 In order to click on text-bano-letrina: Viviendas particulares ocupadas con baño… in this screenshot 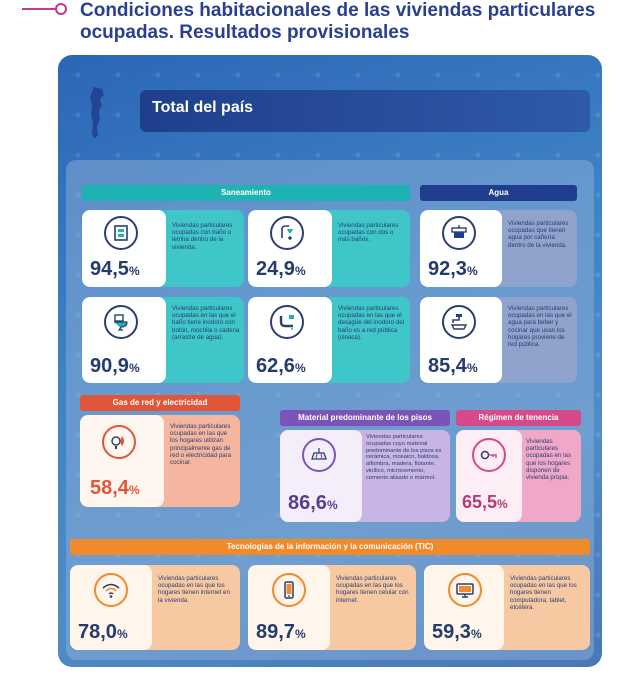, I will do `click(202, 236)`.